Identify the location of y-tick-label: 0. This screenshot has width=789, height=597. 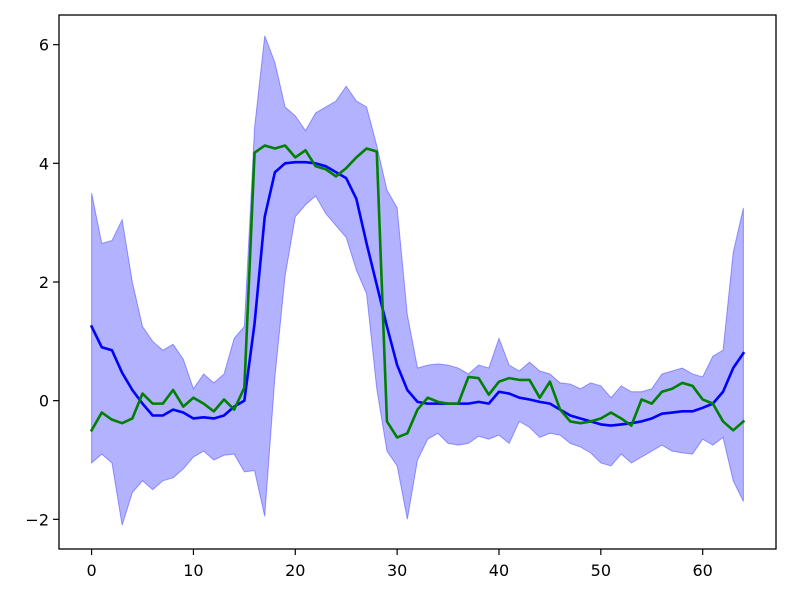
(44, 401).